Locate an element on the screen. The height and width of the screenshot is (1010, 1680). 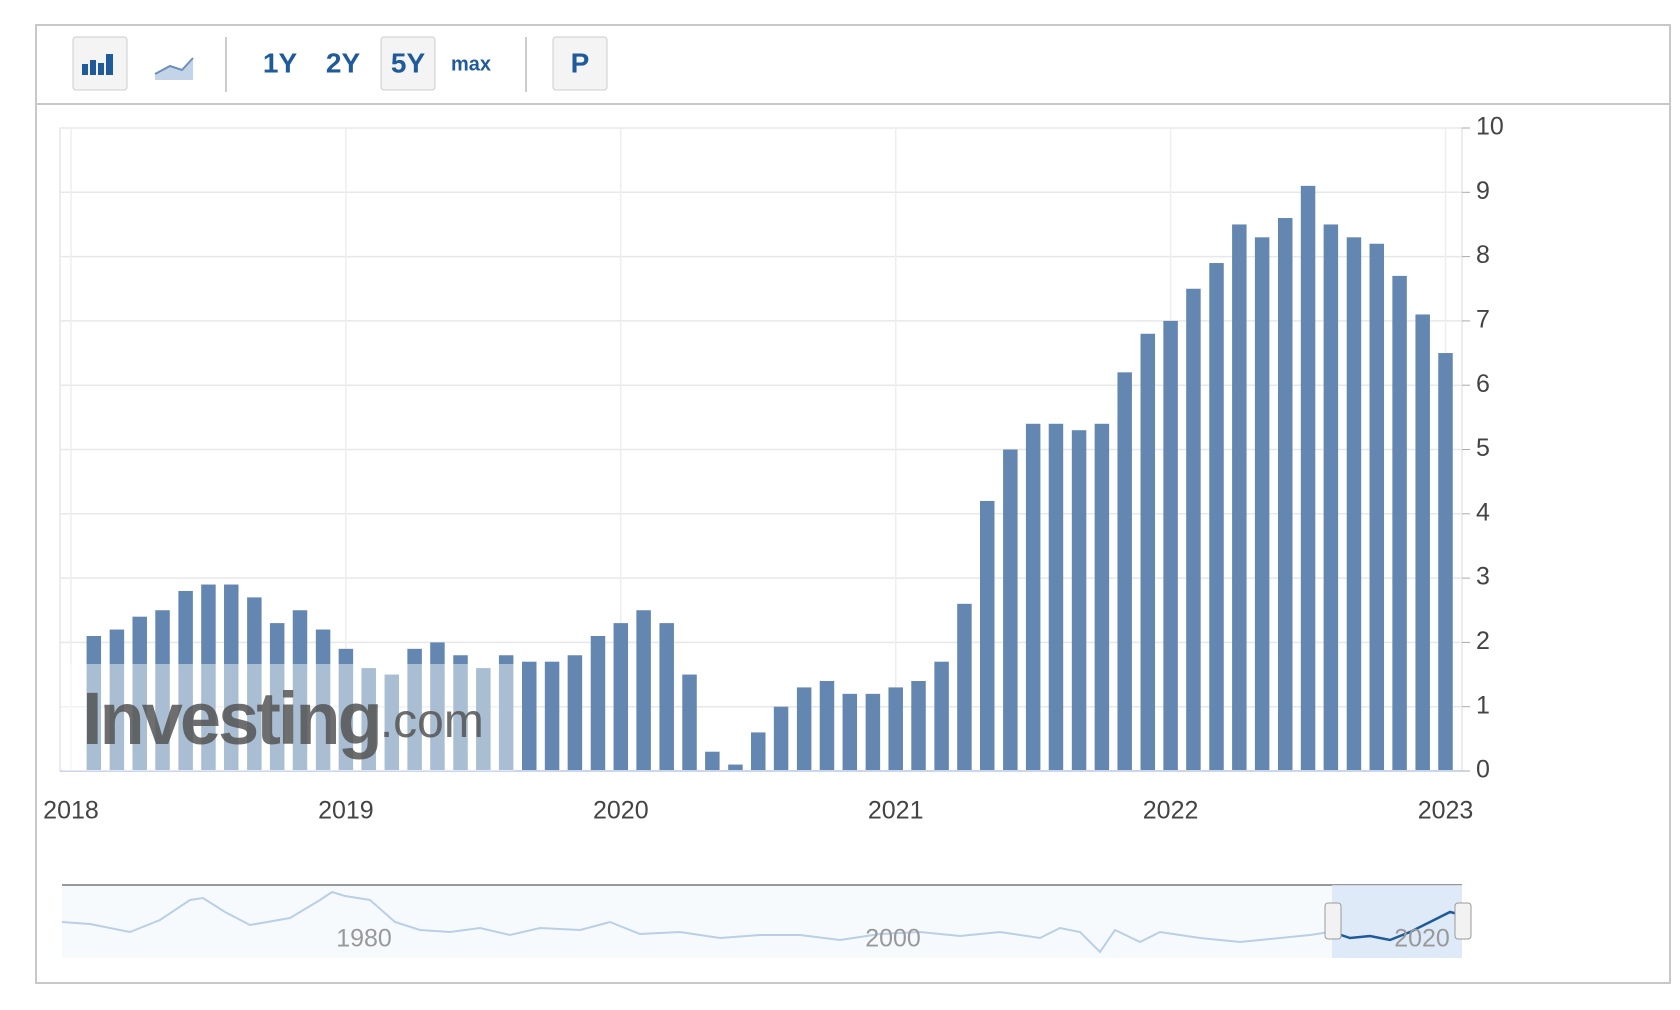
bar-icon is located at coordinates (97, 64).